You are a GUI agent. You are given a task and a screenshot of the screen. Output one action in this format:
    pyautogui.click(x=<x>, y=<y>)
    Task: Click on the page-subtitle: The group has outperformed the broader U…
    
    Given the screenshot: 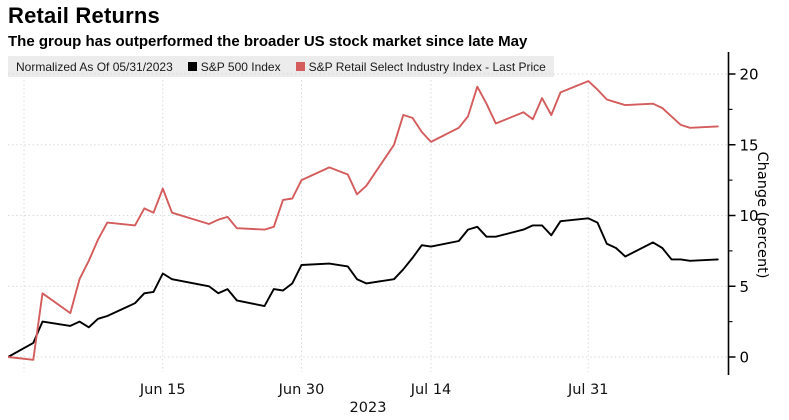 What is the action you would take?
    pyautogui.click(x=268, y=41)
    